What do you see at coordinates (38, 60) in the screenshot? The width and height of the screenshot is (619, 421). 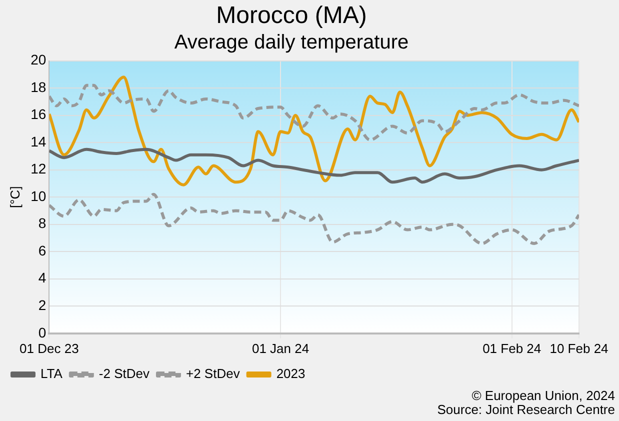 I see `y-tick-label: 20` at bounding box center [38, 60].